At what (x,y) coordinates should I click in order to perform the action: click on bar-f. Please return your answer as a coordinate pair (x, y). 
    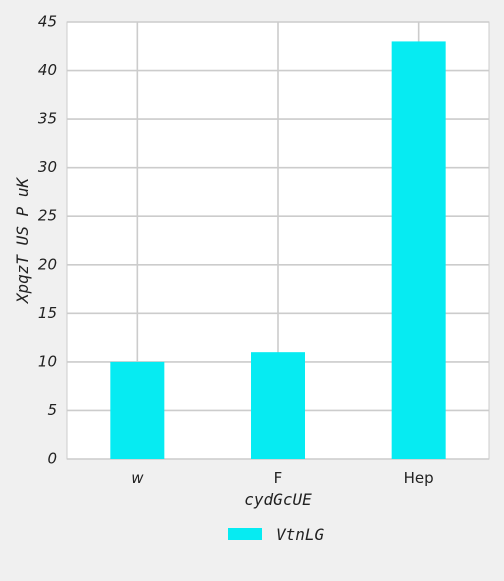
    Looking at the image, I should click on (278, 405).